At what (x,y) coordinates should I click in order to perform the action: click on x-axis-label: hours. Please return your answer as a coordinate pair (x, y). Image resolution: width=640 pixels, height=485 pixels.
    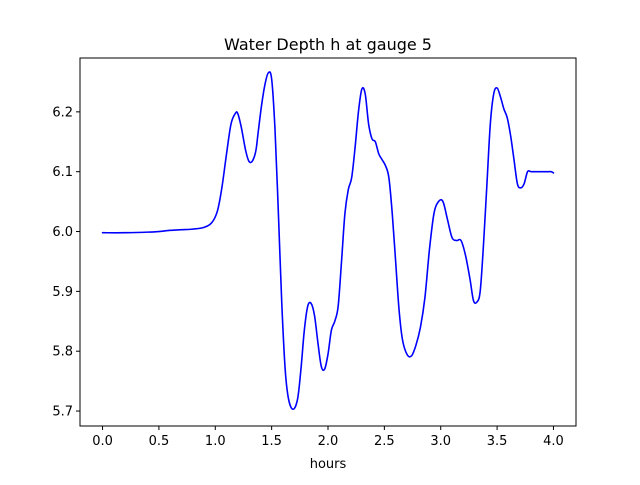
    Looking at the image, I should click on (328, 464).